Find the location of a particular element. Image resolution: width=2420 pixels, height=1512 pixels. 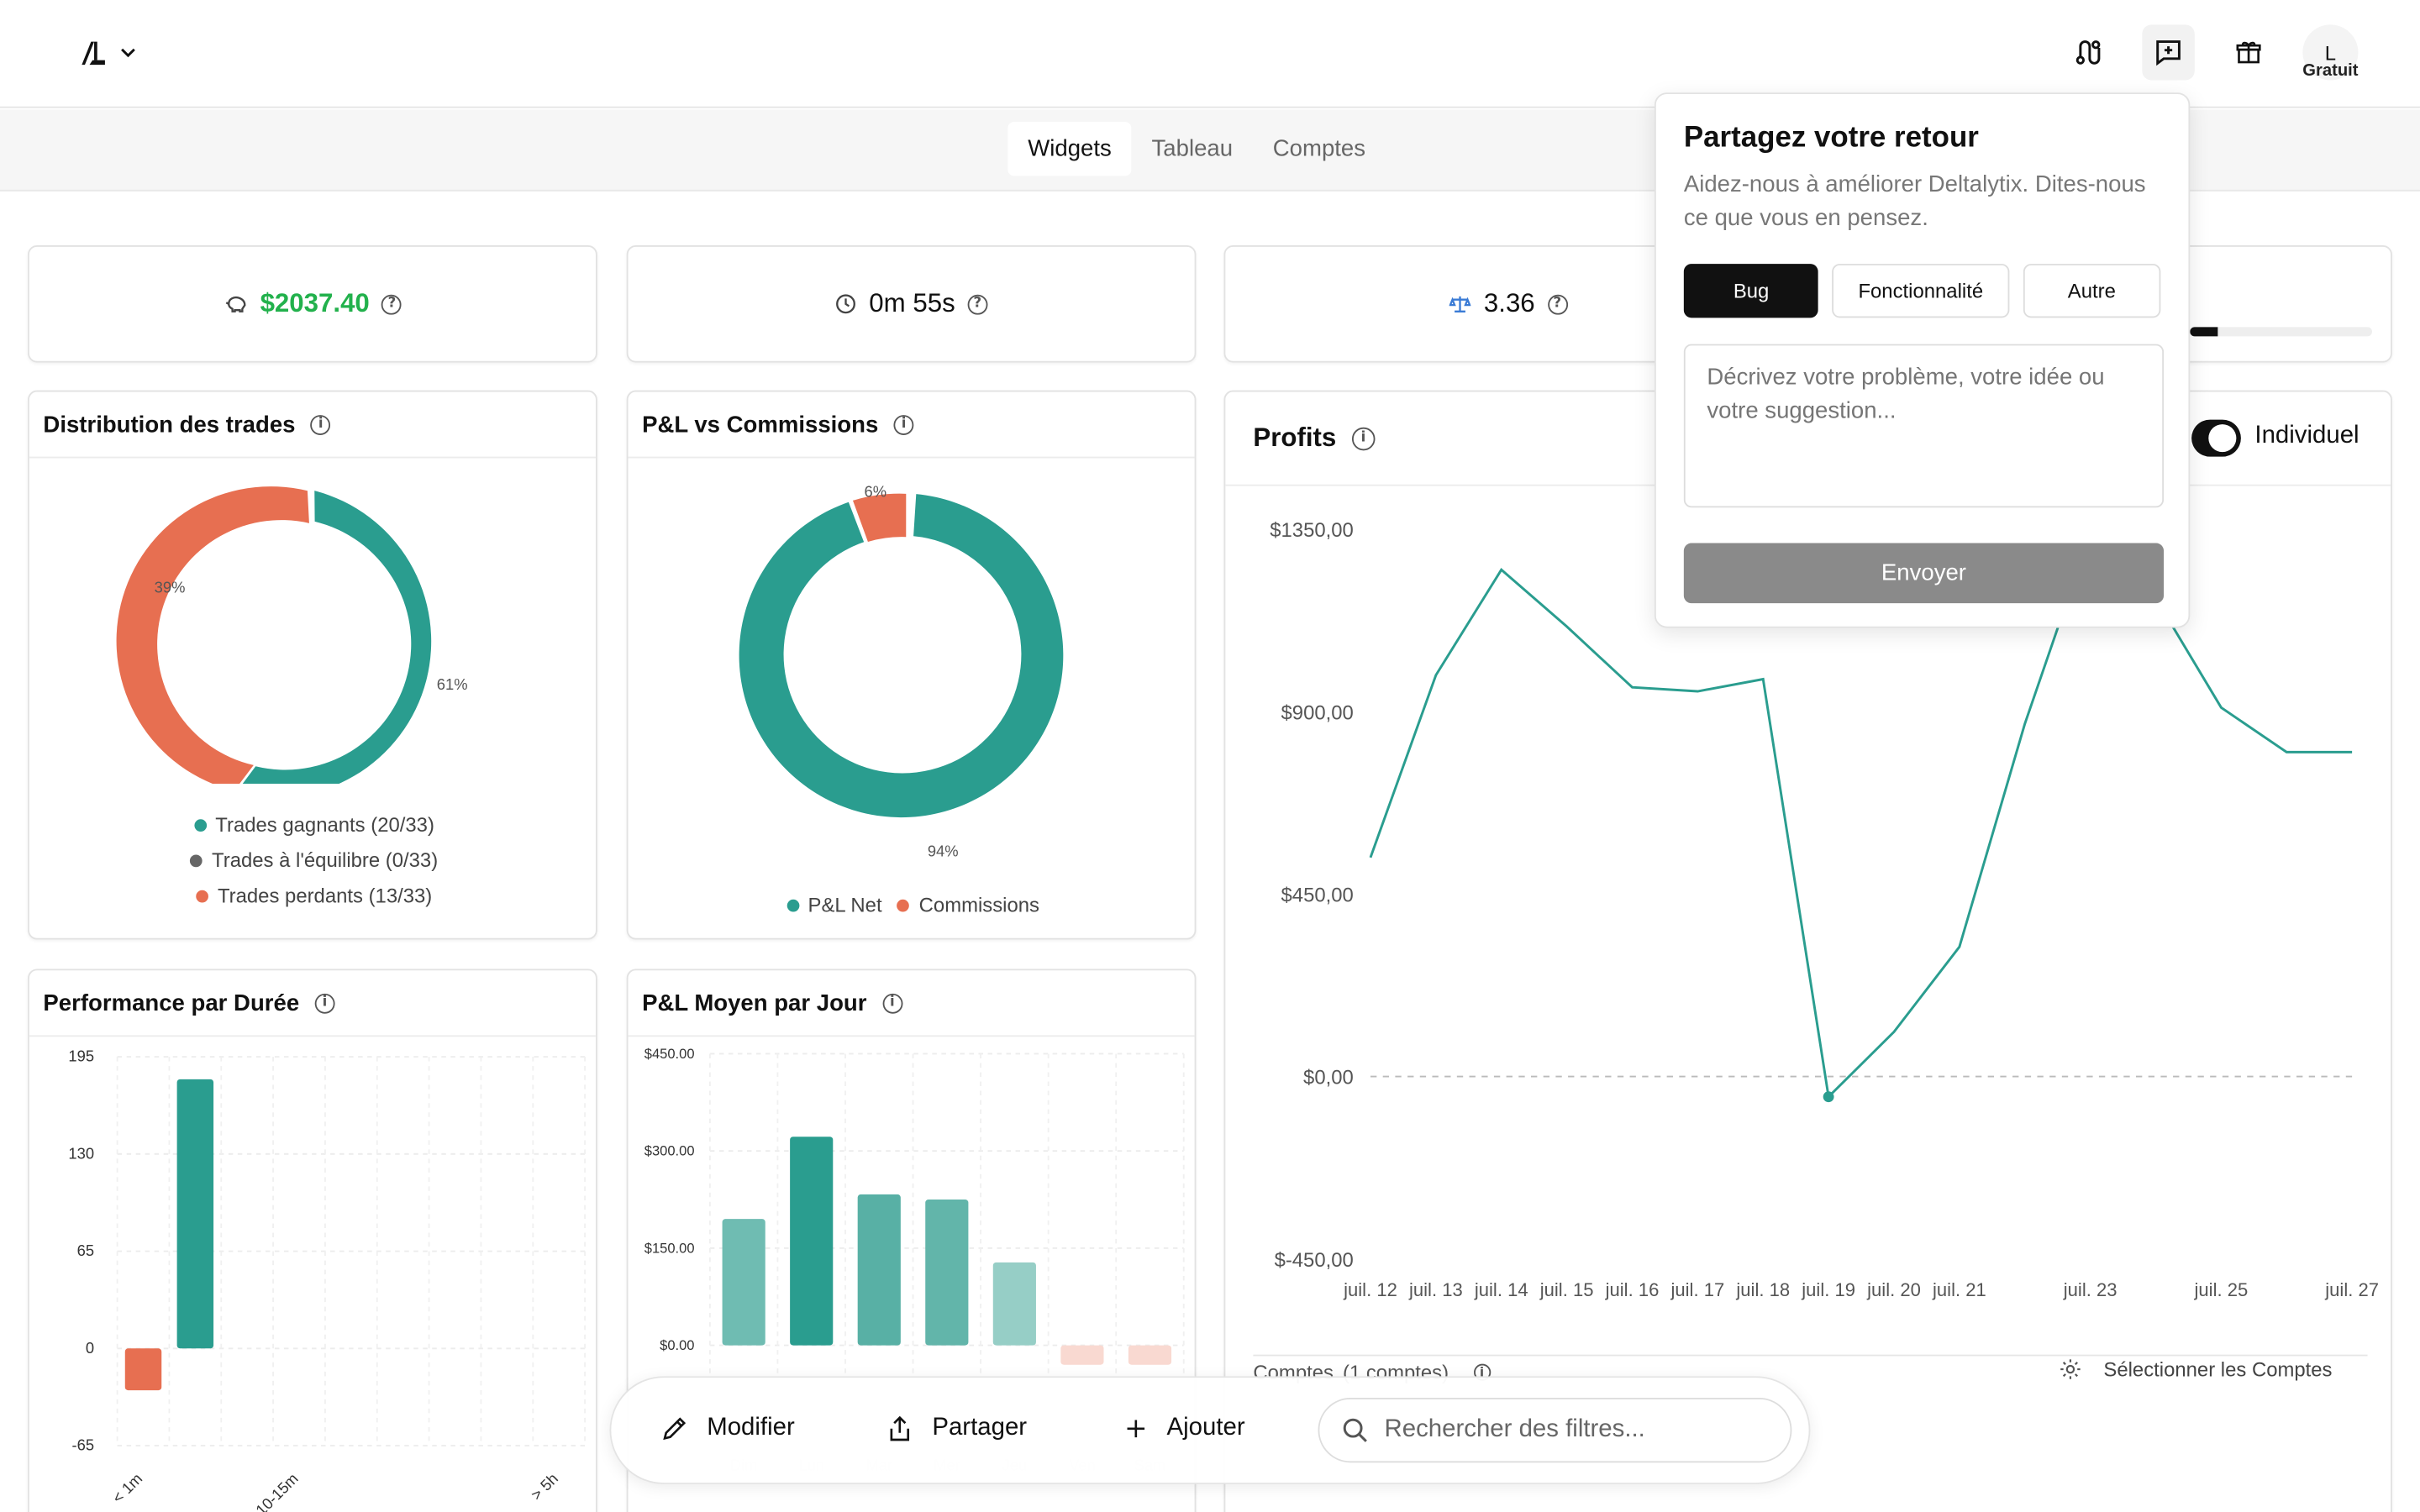

add-widget-button: Ajouter is located at coordinates (1184, 1428).